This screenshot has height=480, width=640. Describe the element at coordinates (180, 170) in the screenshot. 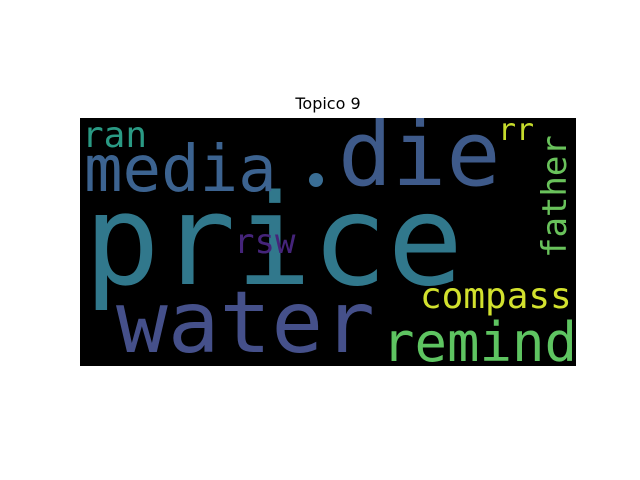

I see `word-media: media` at that location.